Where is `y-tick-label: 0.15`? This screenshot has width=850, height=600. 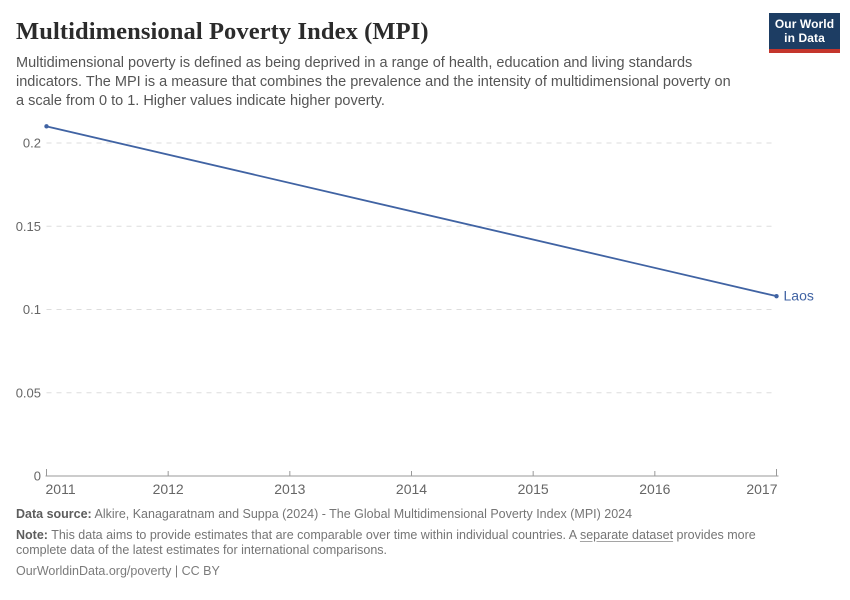 y-tick-label: 0.15 is located at coordinates (28, 226).